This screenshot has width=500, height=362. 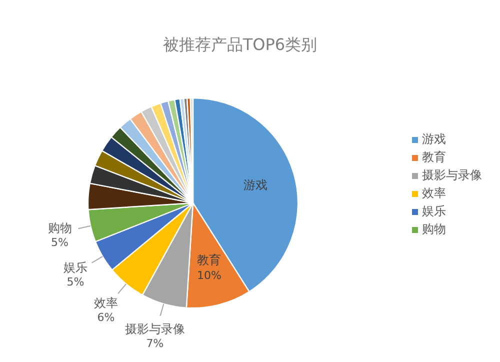 I want to click on slice-label: 购物, so click(x=60, y=227).